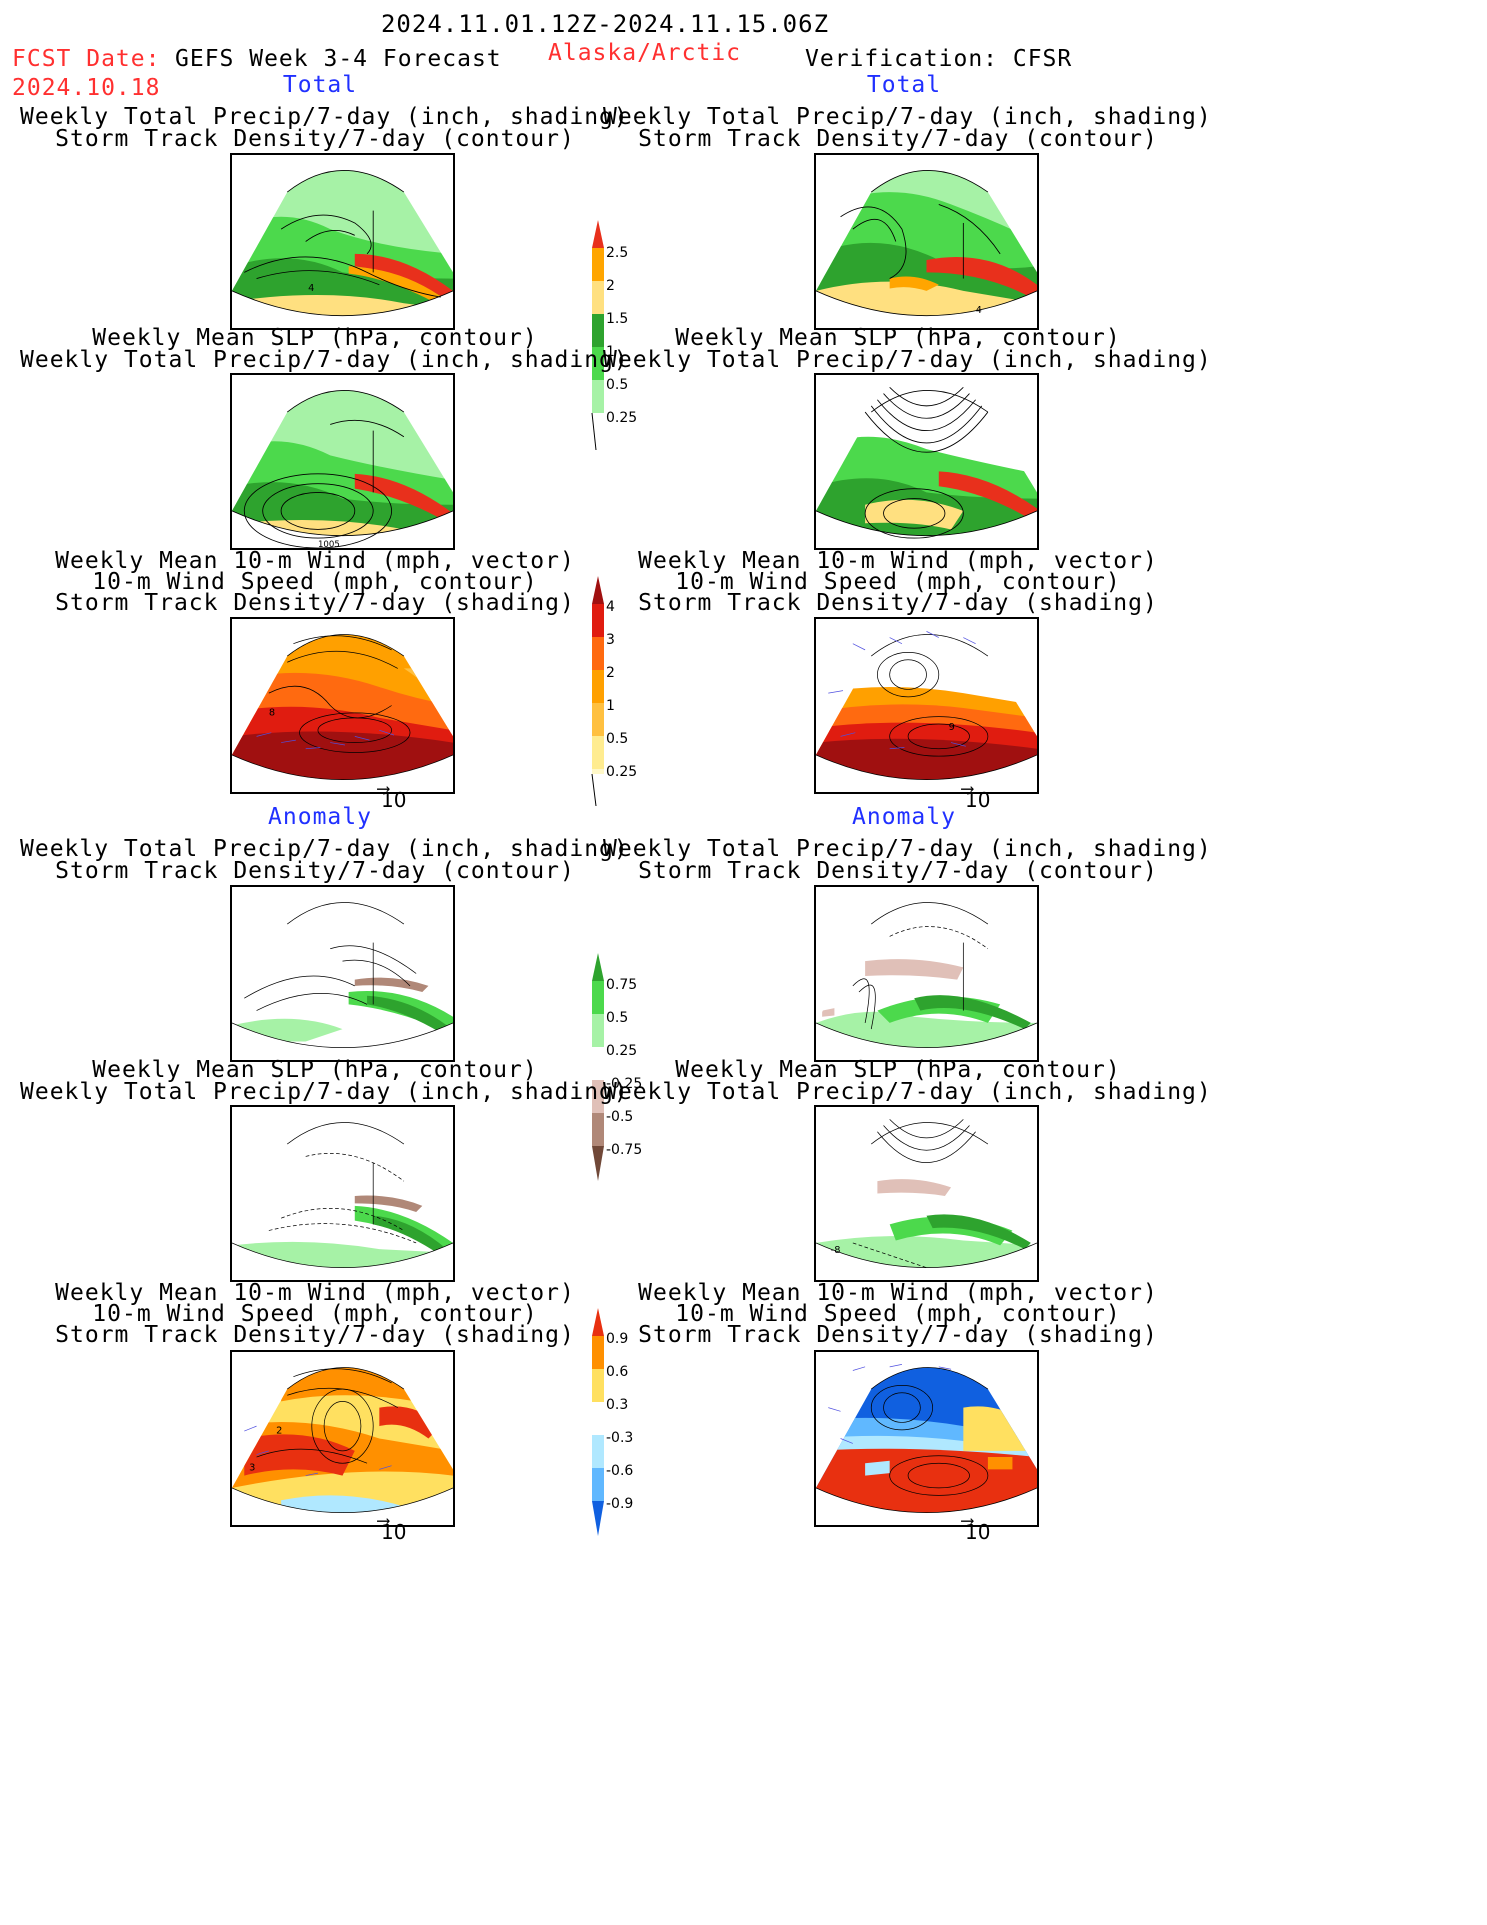  Describe the element at coordinates (645, 53) in the screenshot. I see `region-label: Alaska/Arctic` at that location.